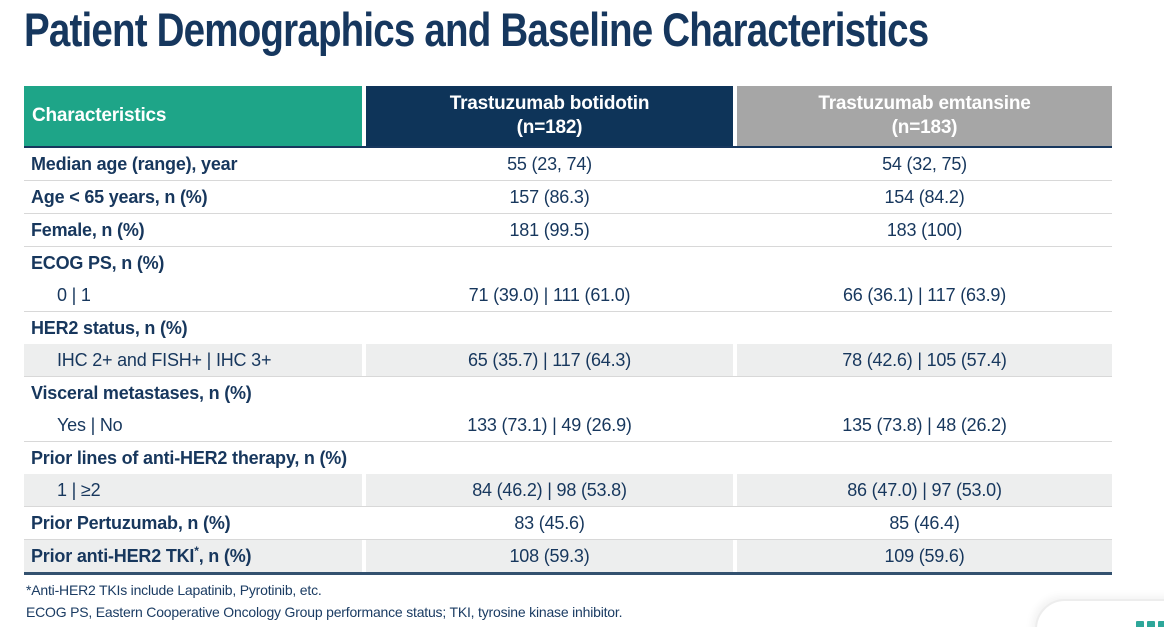 This screenshot has height=627, width=1164. Describe the element at coordinates (193, 490) in the screenshot. I see `row-label: 1 | ≥2` at that location.